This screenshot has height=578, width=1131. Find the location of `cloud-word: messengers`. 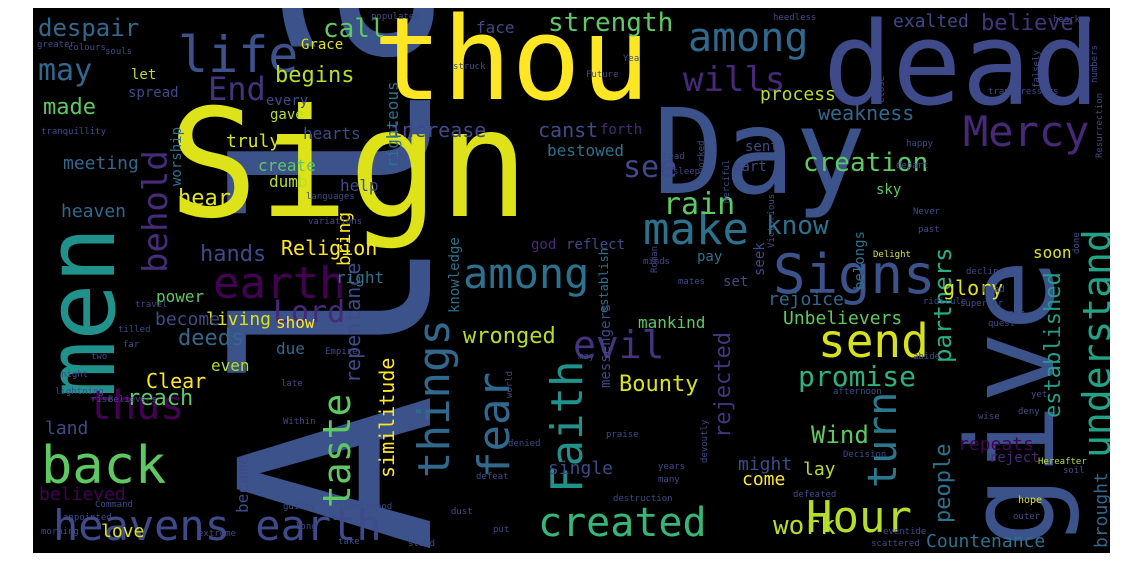

cloud-word: messengers is located at coordinates (606, 345).